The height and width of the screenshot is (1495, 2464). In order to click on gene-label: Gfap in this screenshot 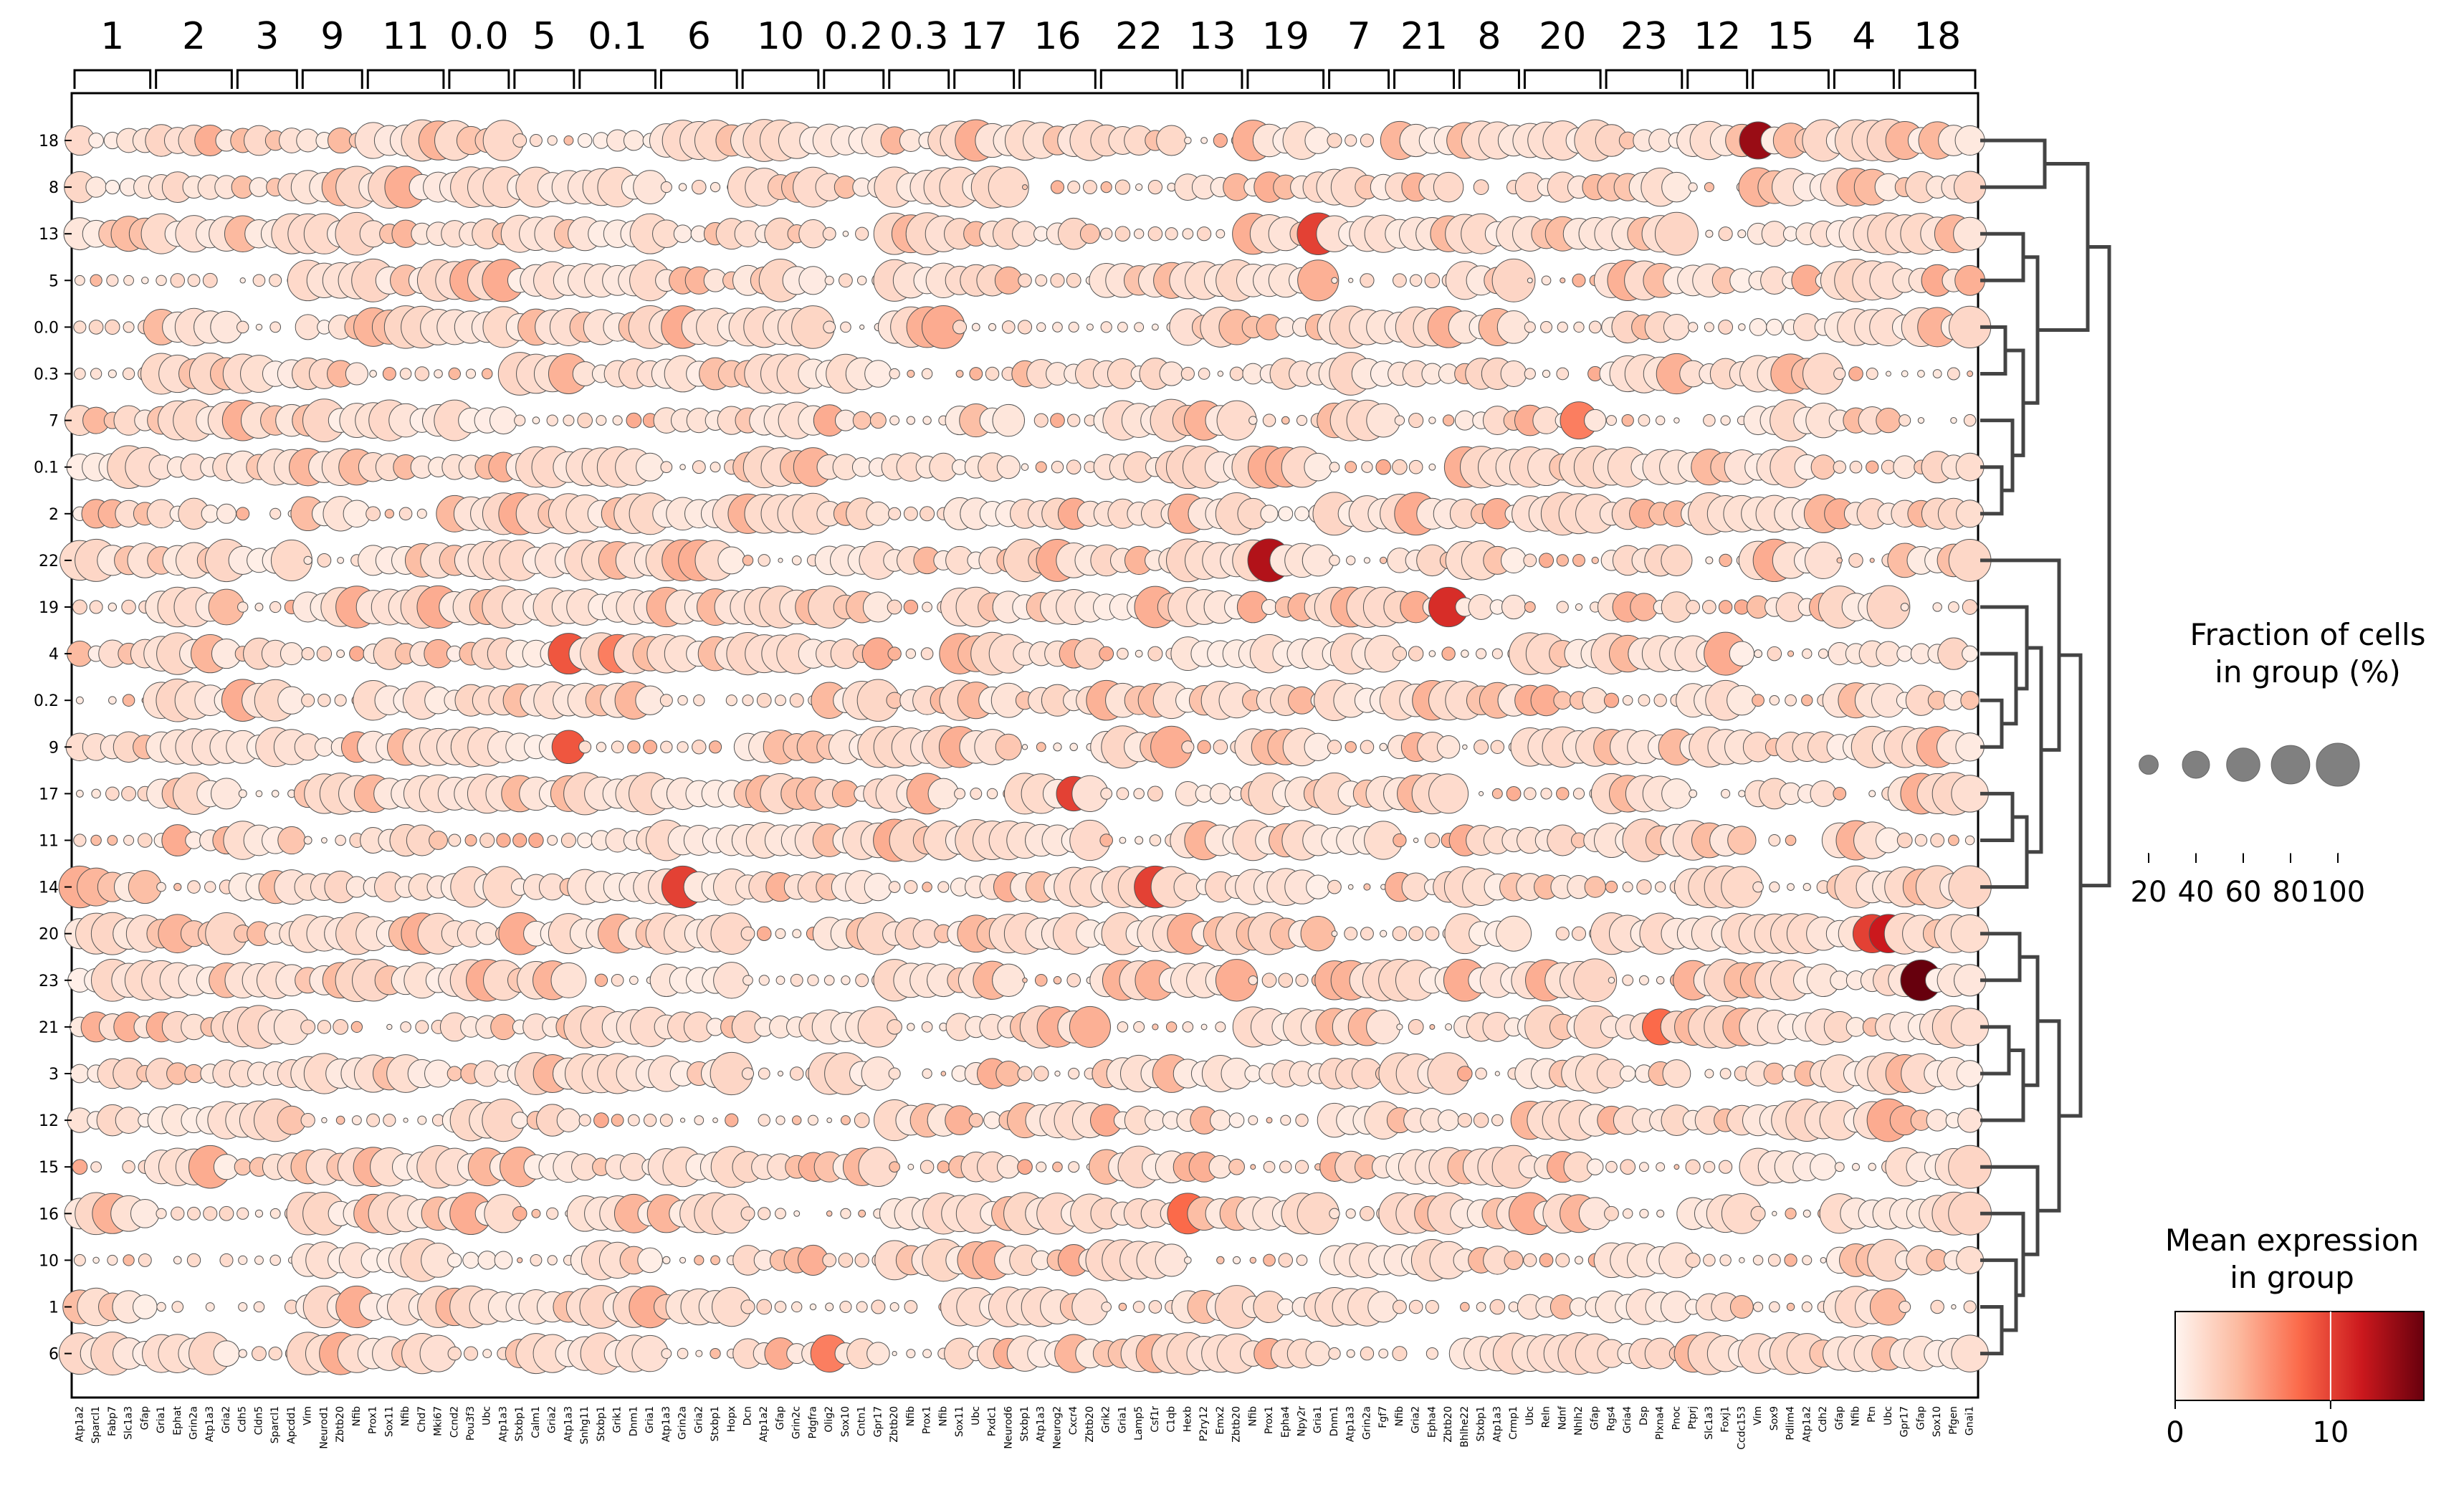, I will do `click(1920, 1418)`.